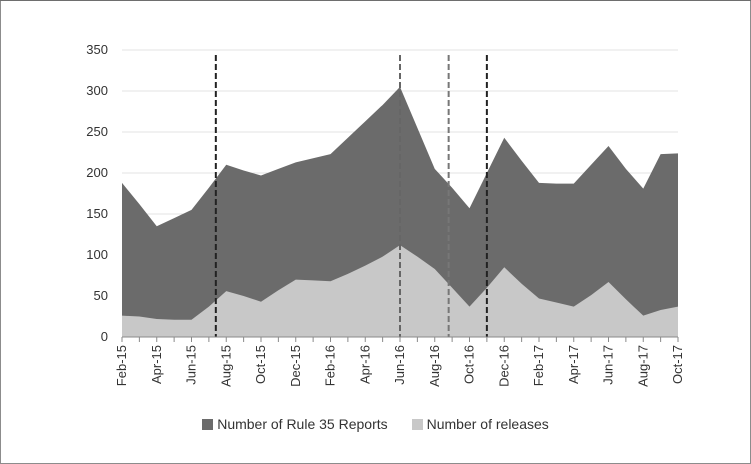 This screenshot has height=464, width=751. I want to click on x-tick-label: Feb-16, so click(330, 365).